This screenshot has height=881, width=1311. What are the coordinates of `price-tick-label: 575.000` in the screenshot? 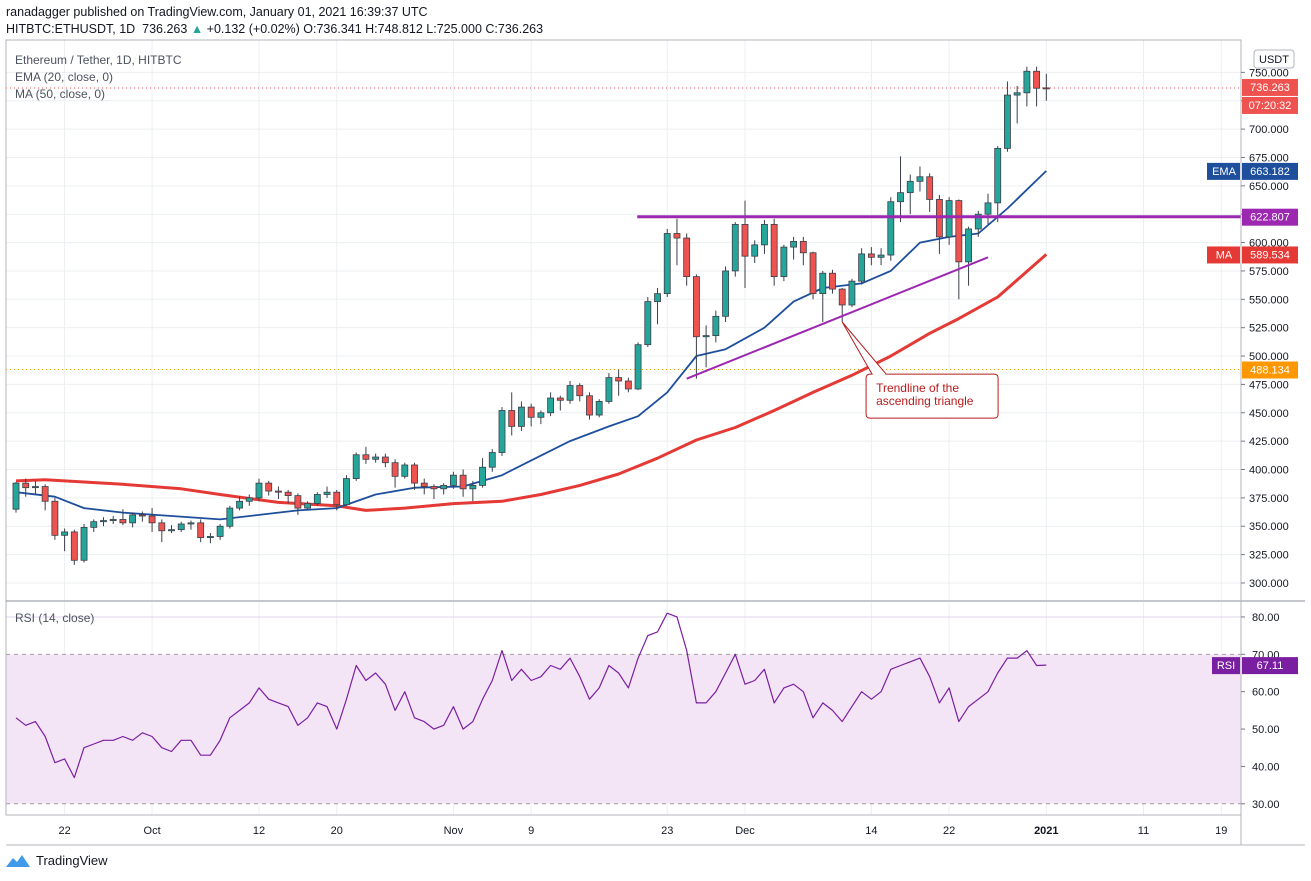 It's located at (1269, 272).